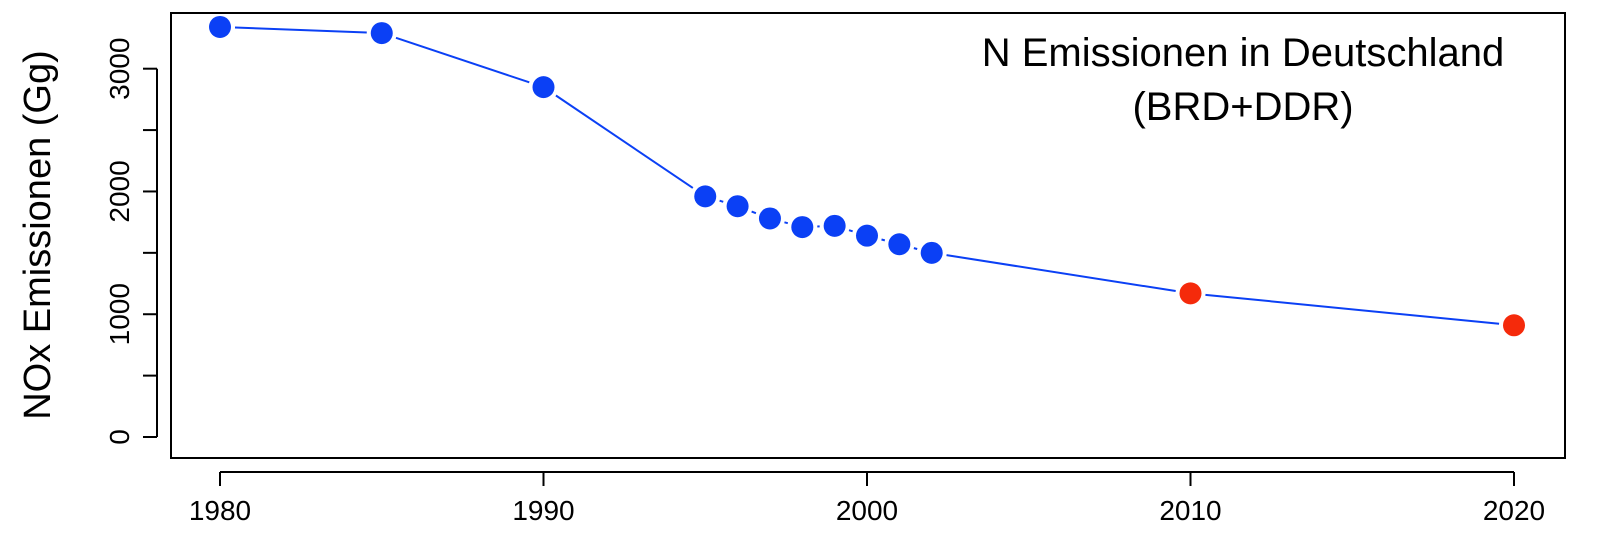 The image size is (1607, 541). I want to click on y-tick-label: 2000, so click(119, 191).